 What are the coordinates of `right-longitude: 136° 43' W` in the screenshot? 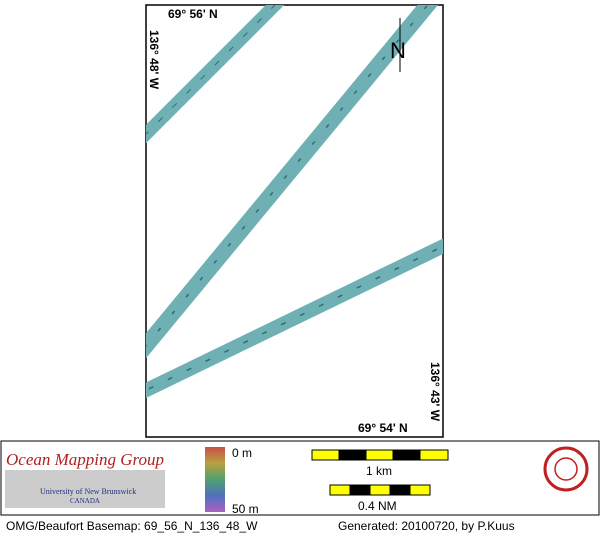 It's located at (435, 392).